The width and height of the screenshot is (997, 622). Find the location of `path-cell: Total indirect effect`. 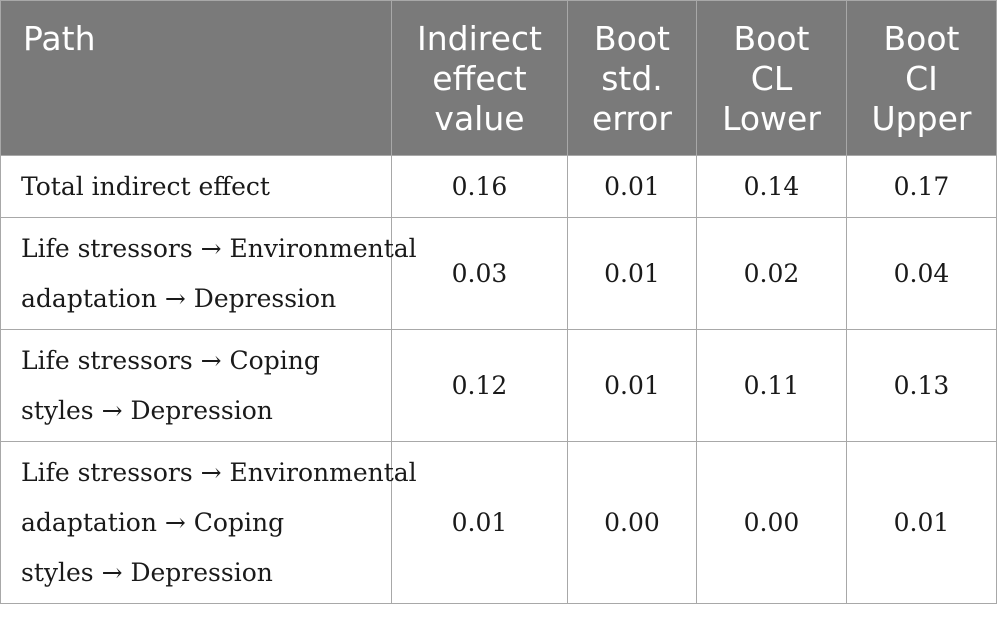

path-cell: Total indirect effect is located at coordinates (196, 186).